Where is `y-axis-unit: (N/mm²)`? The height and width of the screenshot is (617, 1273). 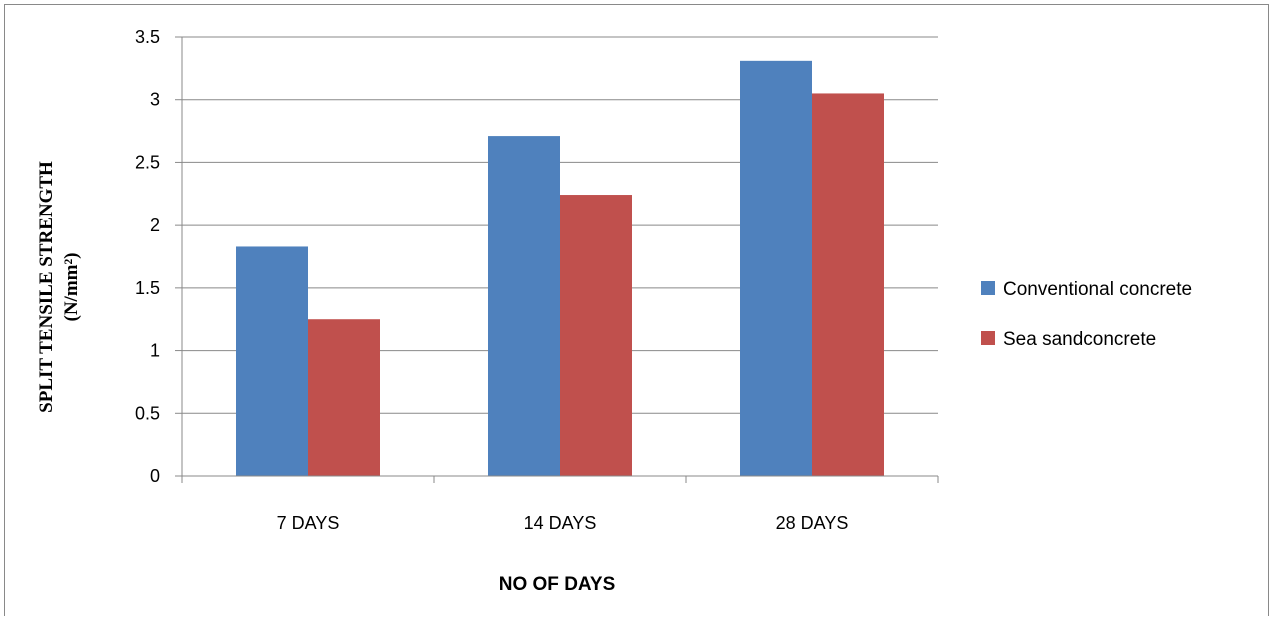
y-axis-unit: (N/mm²) is located at coordinates (71, 286).